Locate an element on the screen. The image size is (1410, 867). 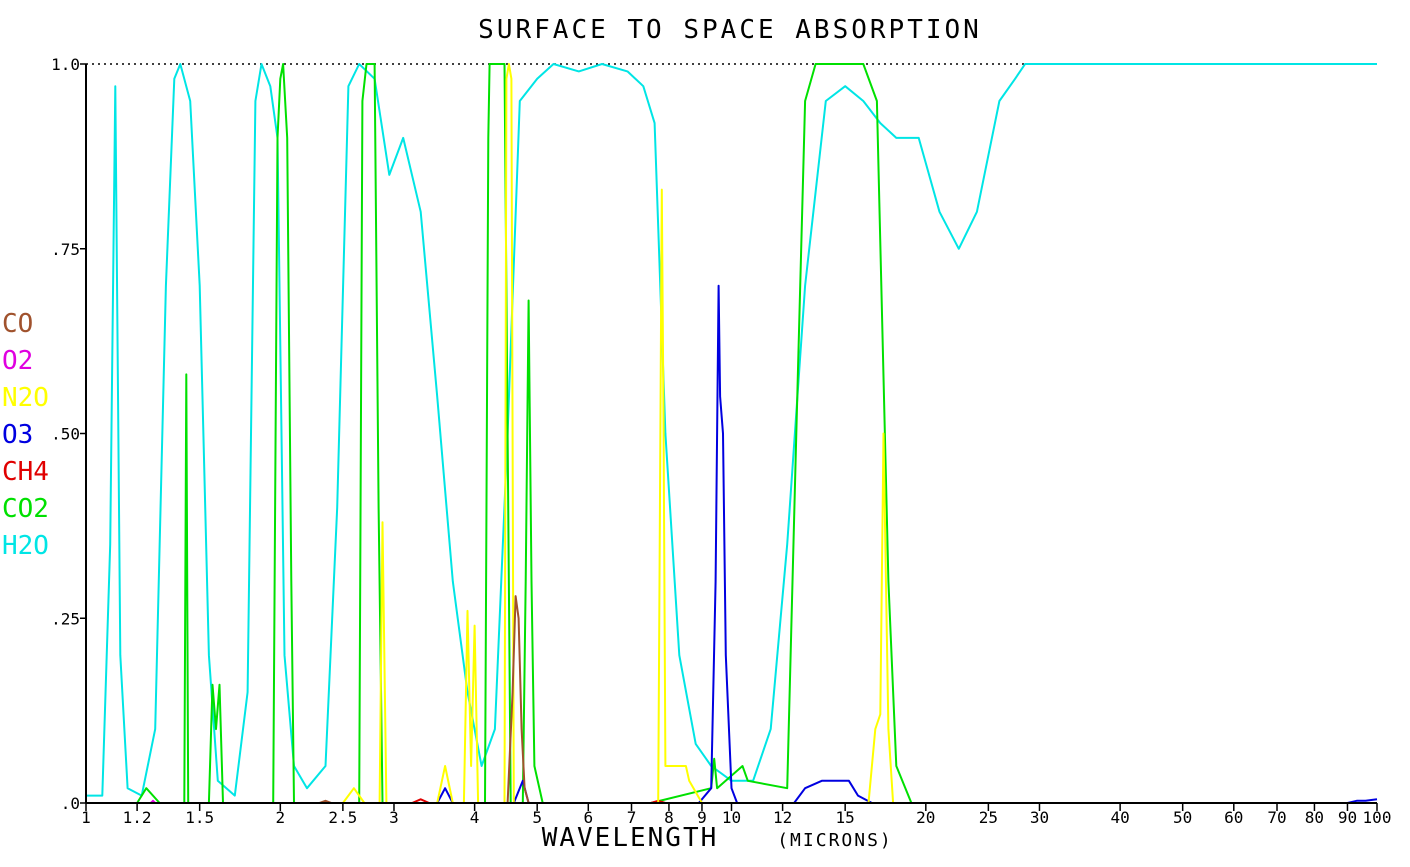
x-tick-label: 2 is located at coordinates (280, 817).